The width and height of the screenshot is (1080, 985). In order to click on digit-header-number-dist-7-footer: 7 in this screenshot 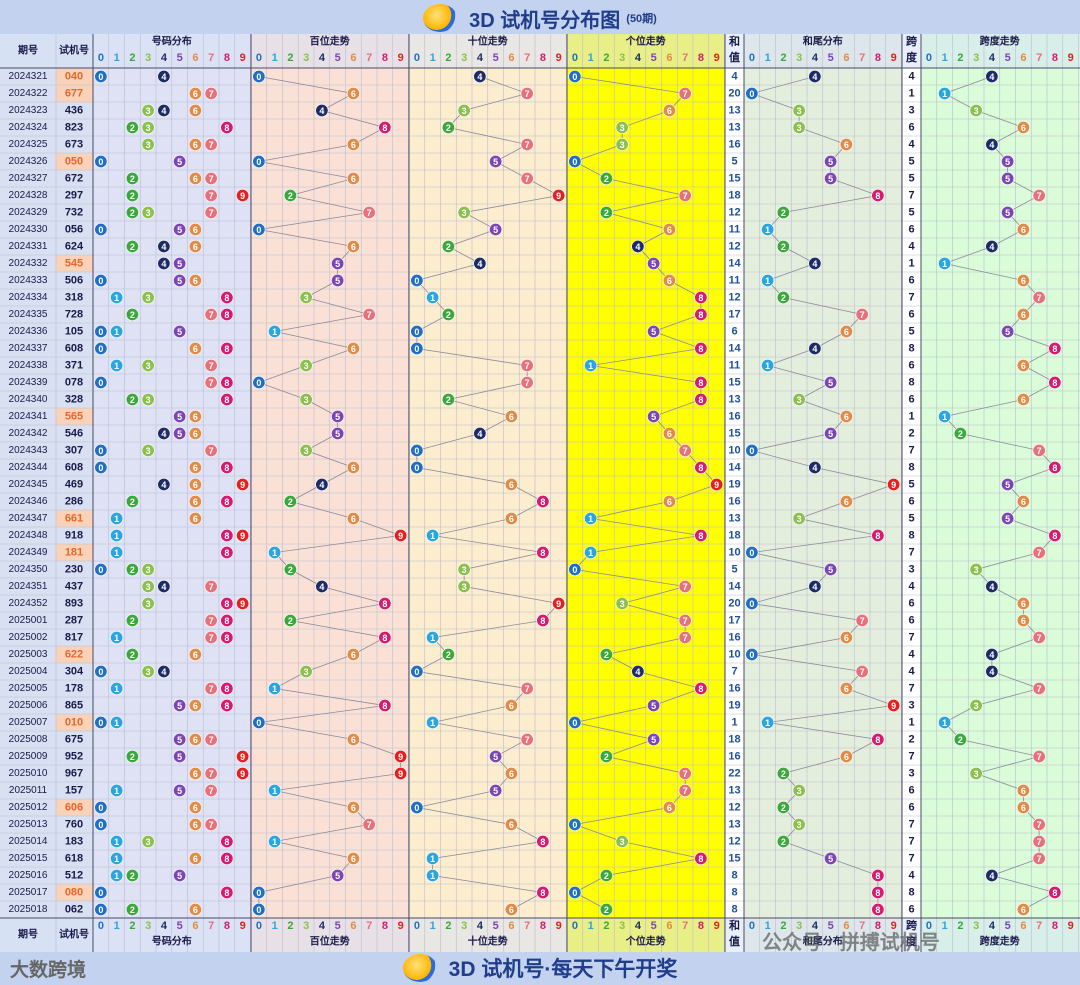, I will do `click(211, 926)`.